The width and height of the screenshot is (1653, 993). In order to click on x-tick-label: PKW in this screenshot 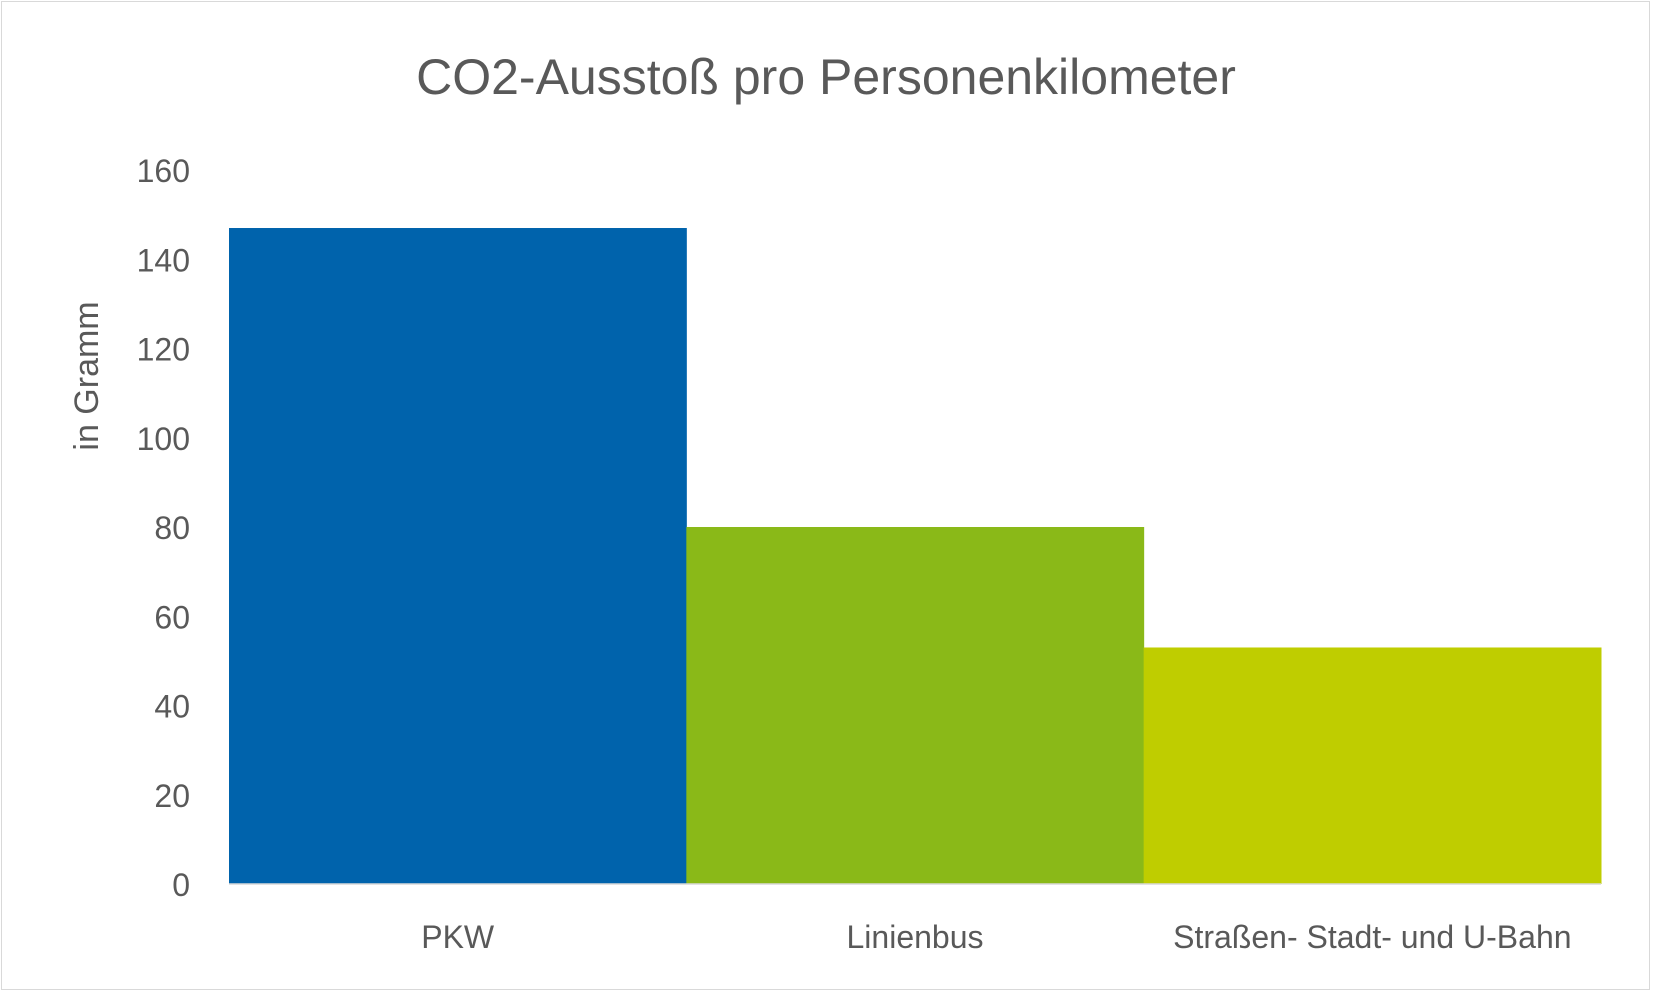, I will do `click(458, 937)`.